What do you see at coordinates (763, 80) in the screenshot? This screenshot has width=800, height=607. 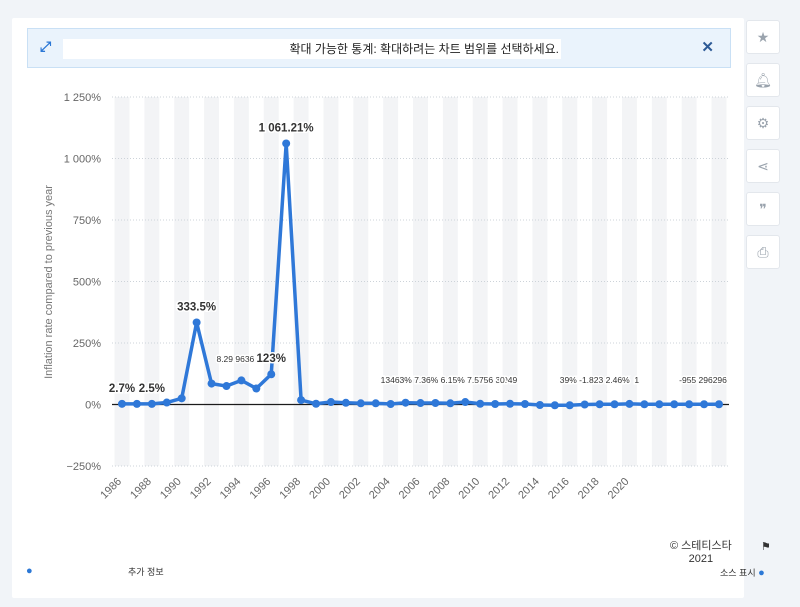 I see `bell-icon: 🔔︎` at bounding box center [763, 80].